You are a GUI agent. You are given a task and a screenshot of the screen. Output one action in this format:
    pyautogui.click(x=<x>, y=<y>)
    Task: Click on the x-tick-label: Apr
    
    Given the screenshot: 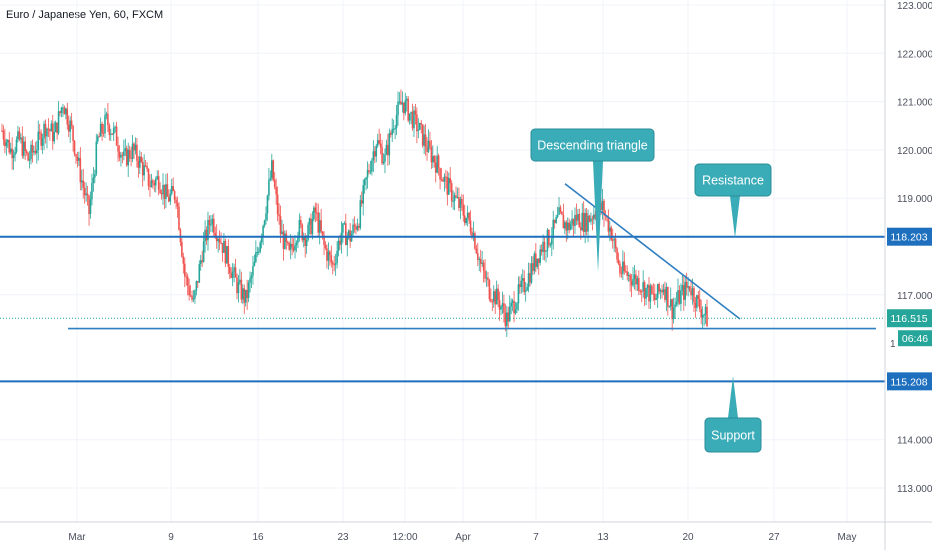 What is the action you would take?
    pyautogui.click(x=463, y=537)
    